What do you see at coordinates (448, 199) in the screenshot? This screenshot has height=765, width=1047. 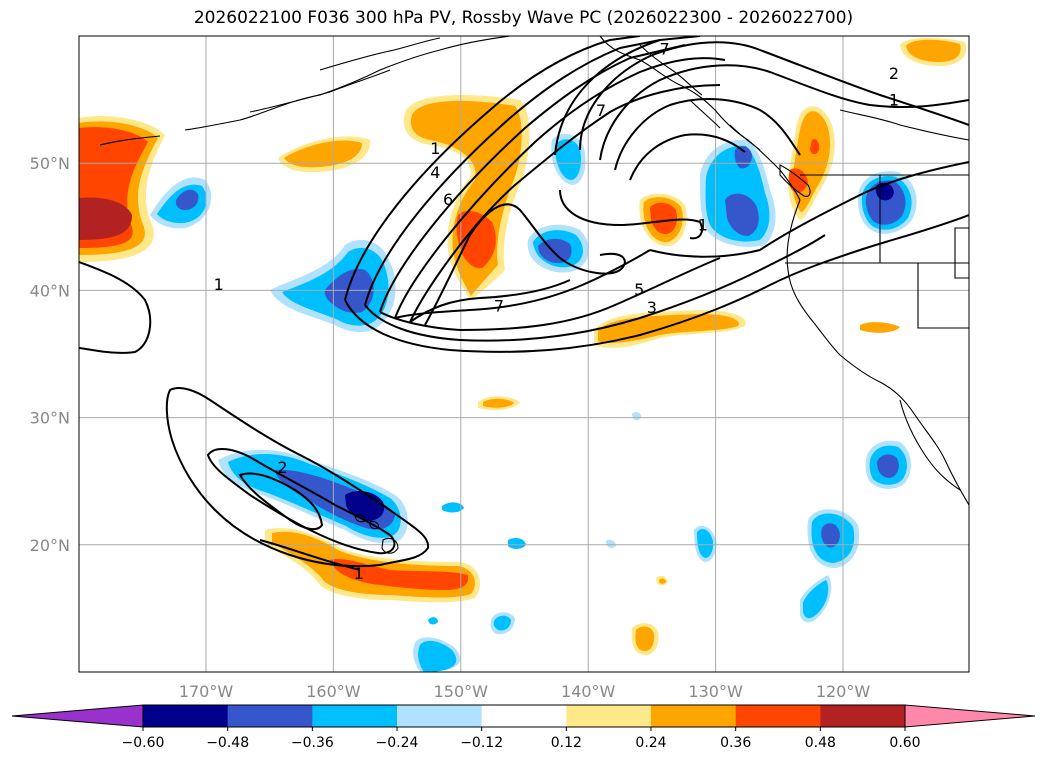 I see `contour-label: 6` at bounding box center [448, 199].